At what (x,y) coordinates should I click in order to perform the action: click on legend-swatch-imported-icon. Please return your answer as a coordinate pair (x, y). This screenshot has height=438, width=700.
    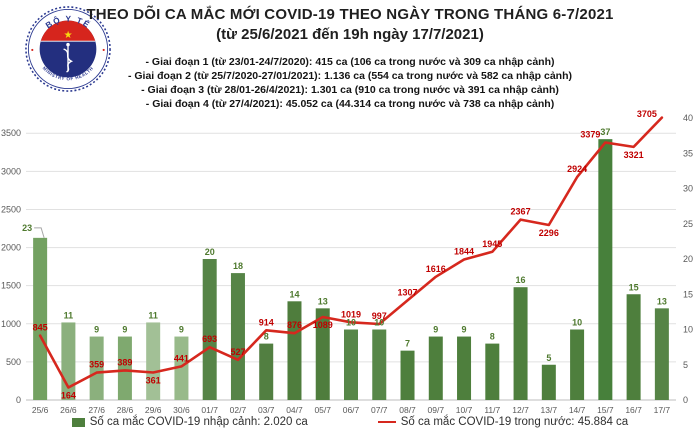
    Looking at the image, I should click on (78, 422).